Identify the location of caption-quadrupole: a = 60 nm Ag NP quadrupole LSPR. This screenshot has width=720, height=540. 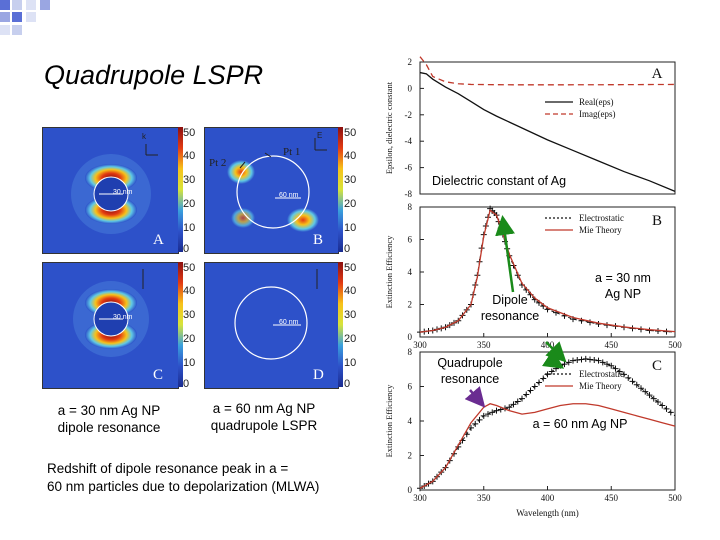
(264, 417).